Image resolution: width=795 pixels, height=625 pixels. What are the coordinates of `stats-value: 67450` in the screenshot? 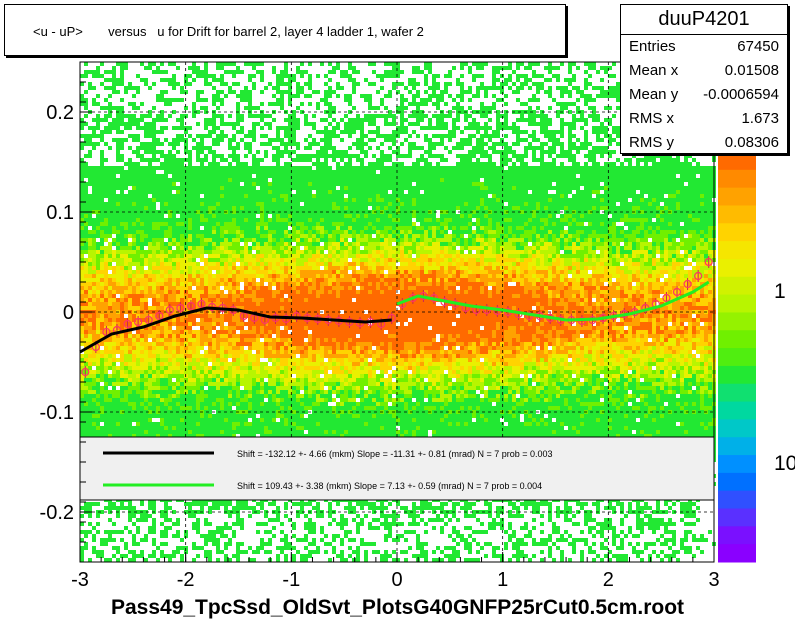 It's located at (758, 46).